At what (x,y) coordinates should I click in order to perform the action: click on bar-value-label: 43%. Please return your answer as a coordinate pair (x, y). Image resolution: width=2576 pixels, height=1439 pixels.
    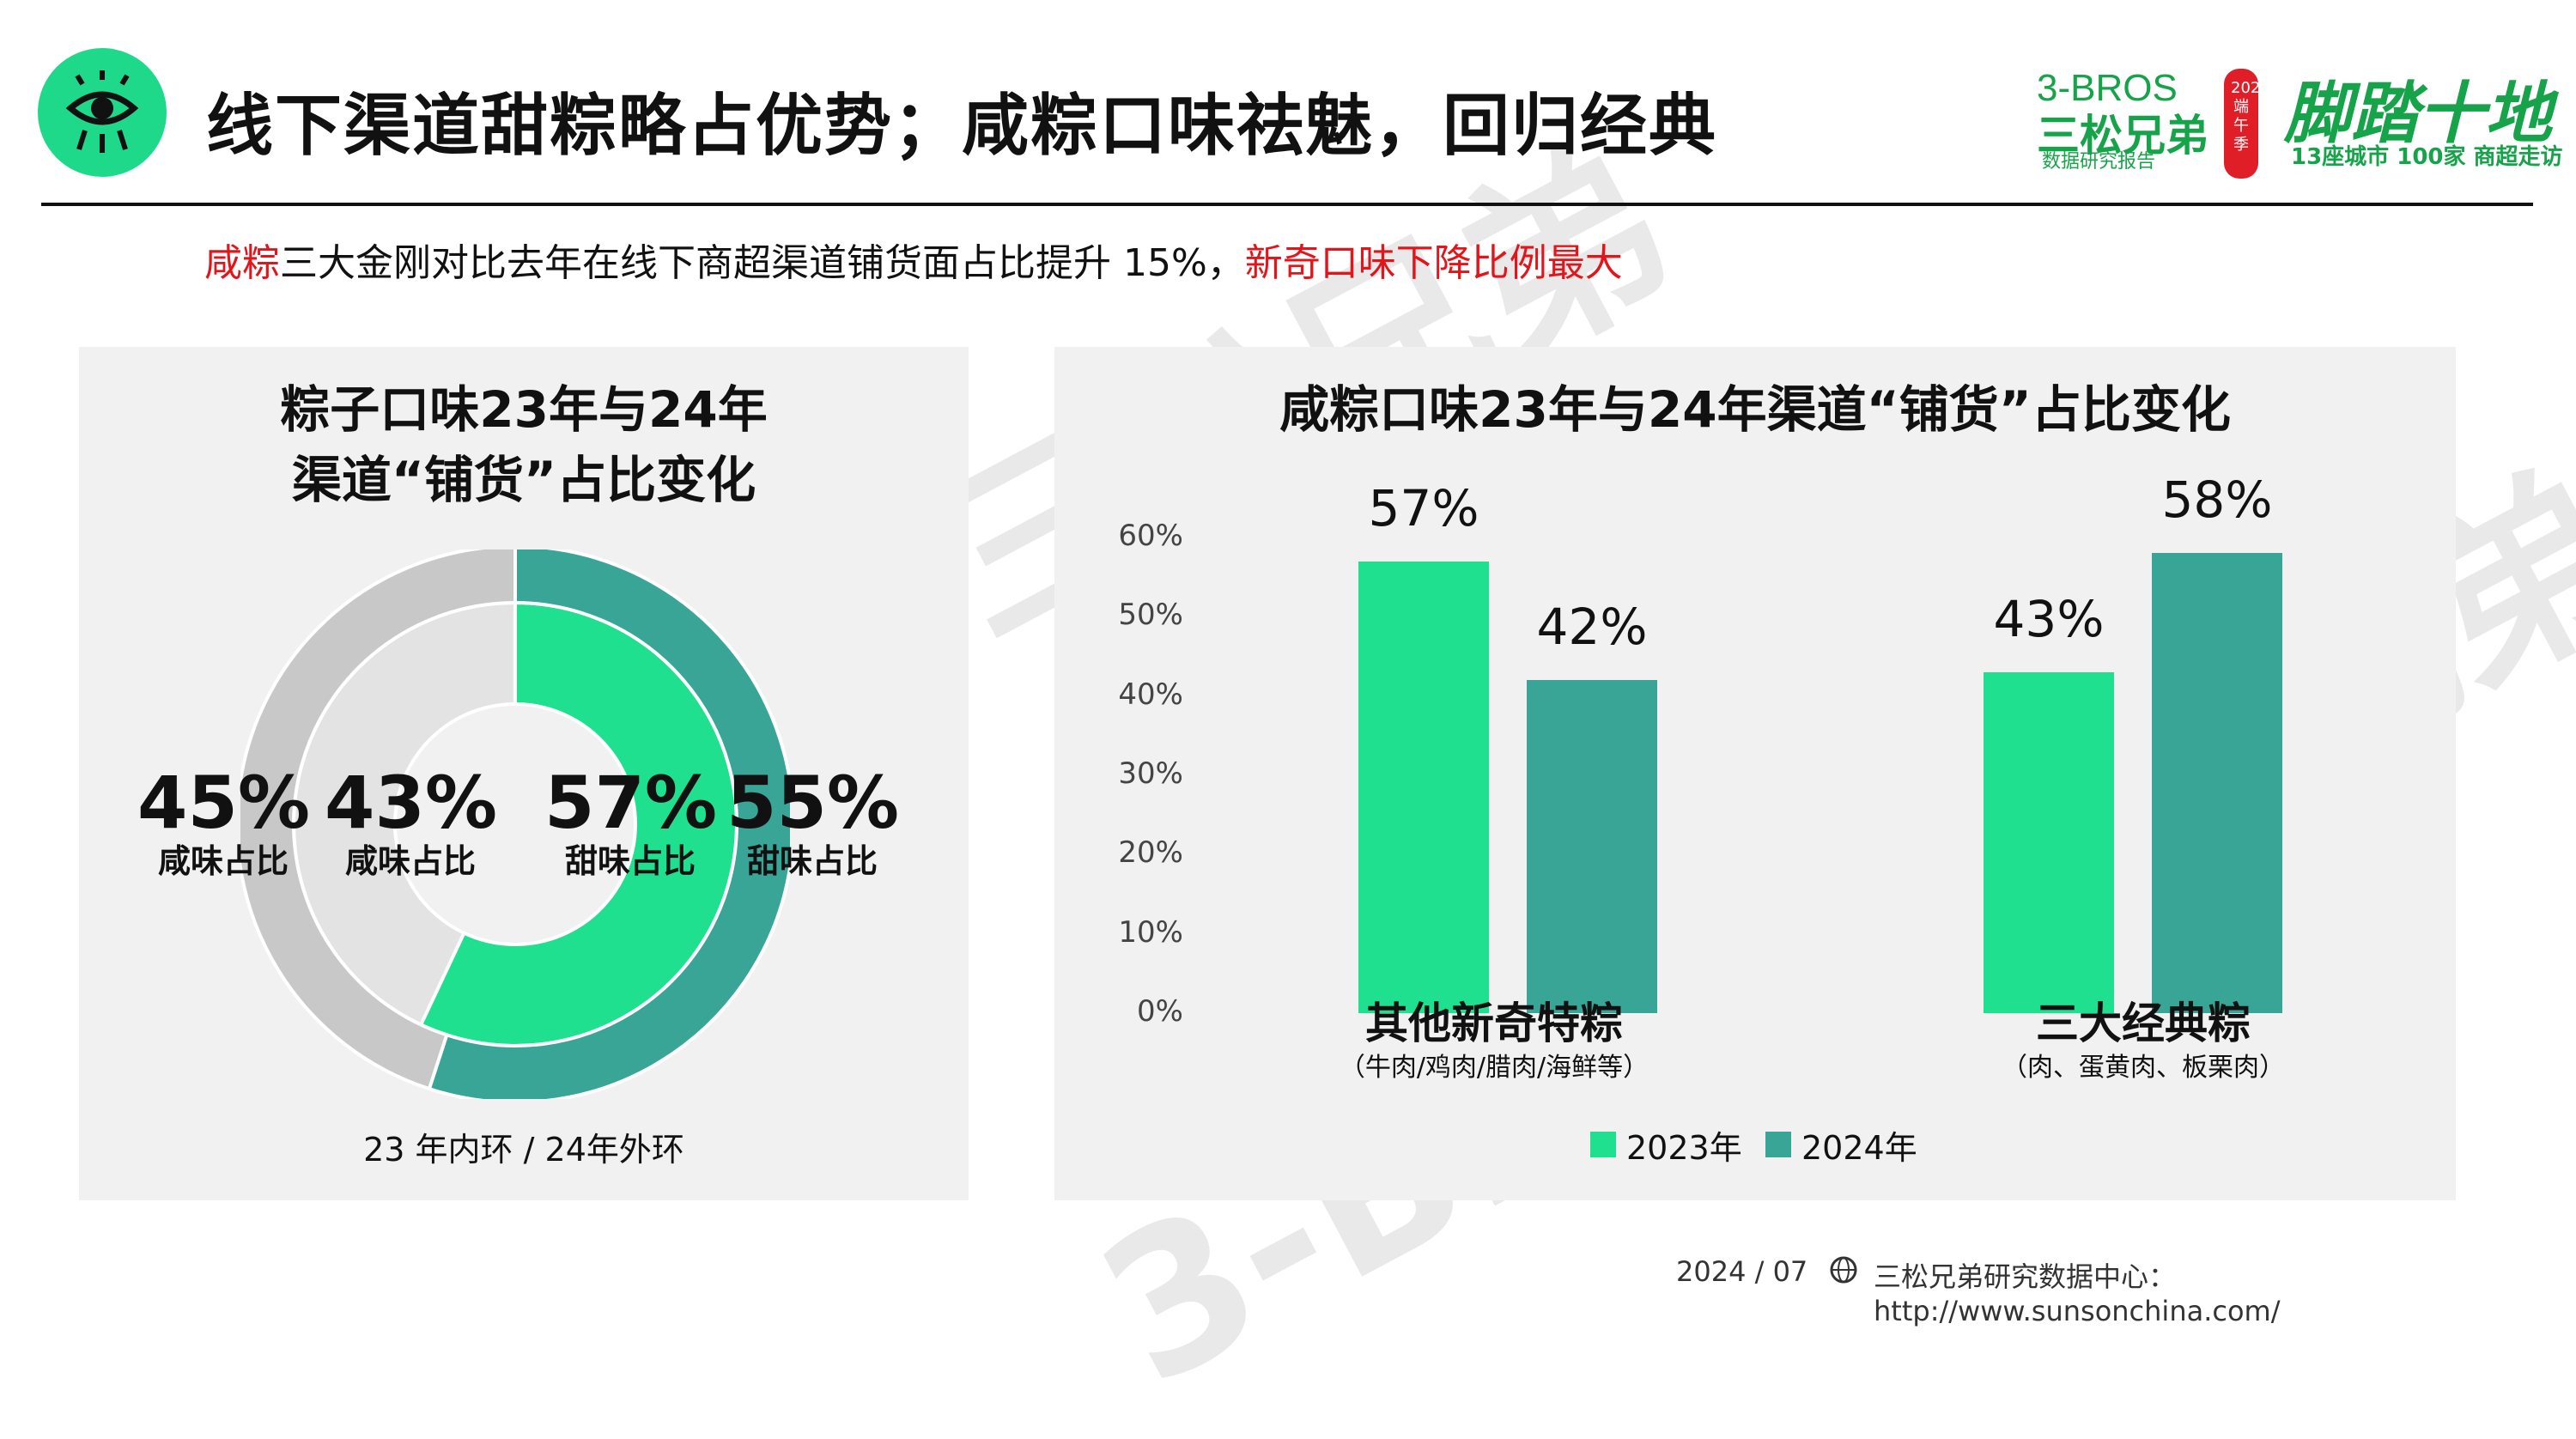
    Looking at the image, I should click on (2049, 618).